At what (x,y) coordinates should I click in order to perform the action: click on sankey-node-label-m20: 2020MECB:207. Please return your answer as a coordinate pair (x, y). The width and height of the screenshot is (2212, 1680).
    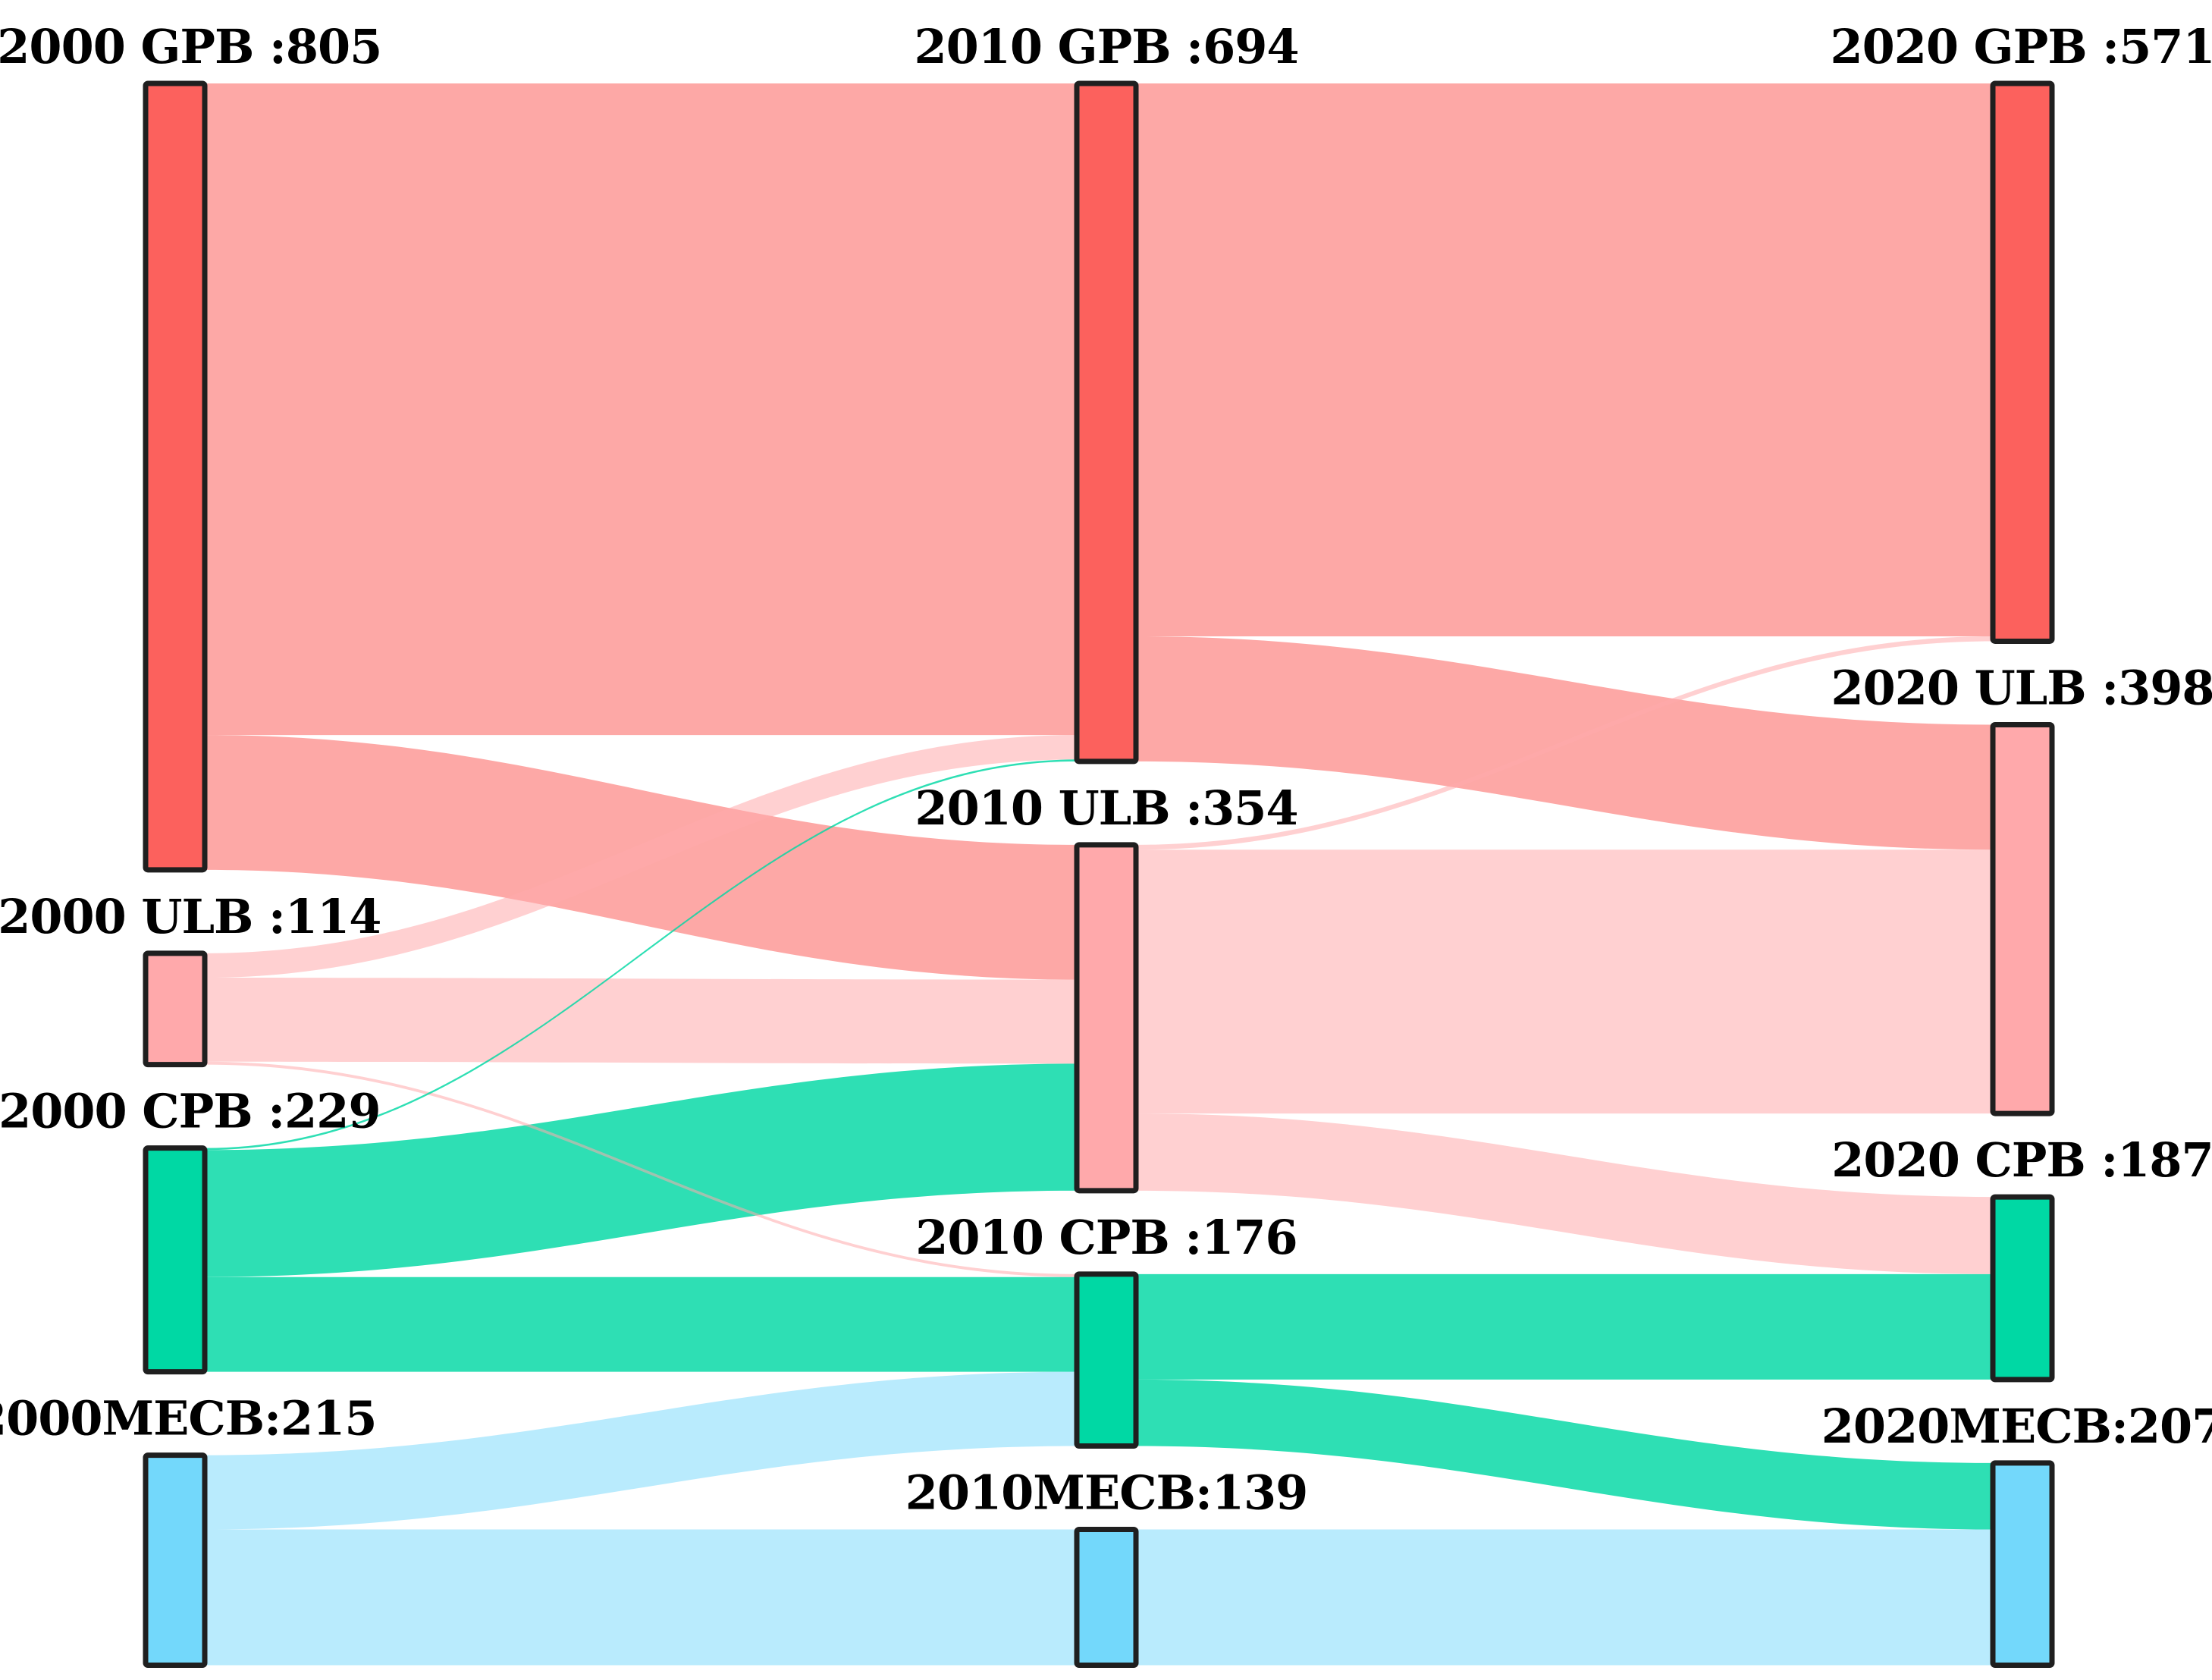
    Looking at the image, I should click on (2016, 1426).